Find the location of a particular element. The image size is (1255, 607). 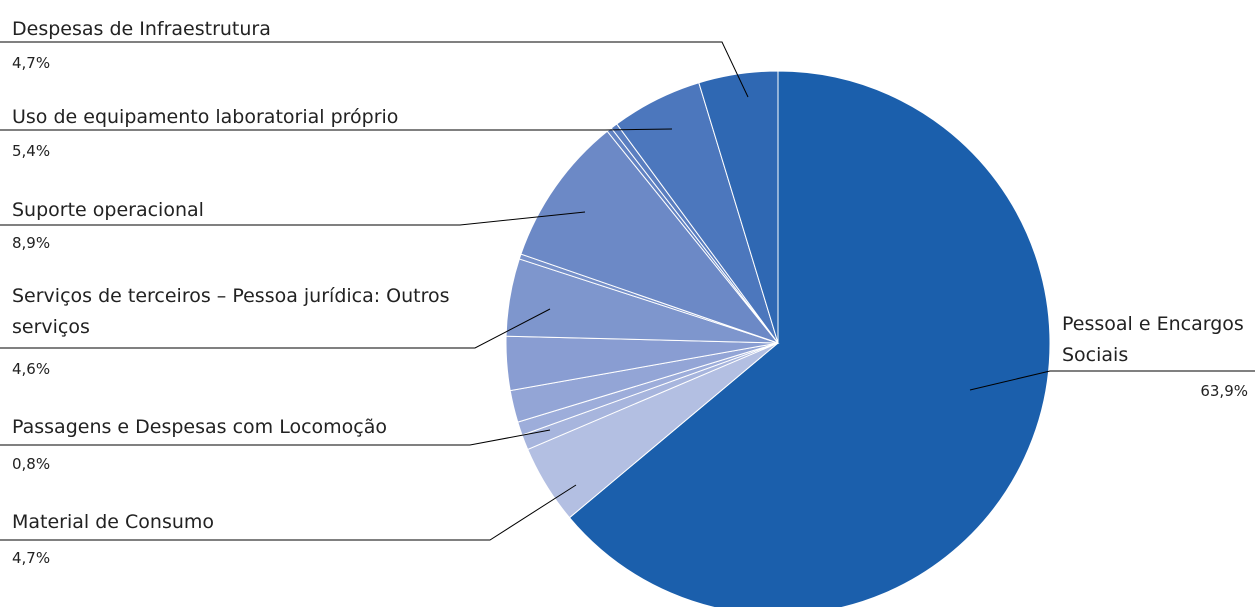

slice-label: Uso de equipamento laboratorial próprio is located at coordinates (205, 117).